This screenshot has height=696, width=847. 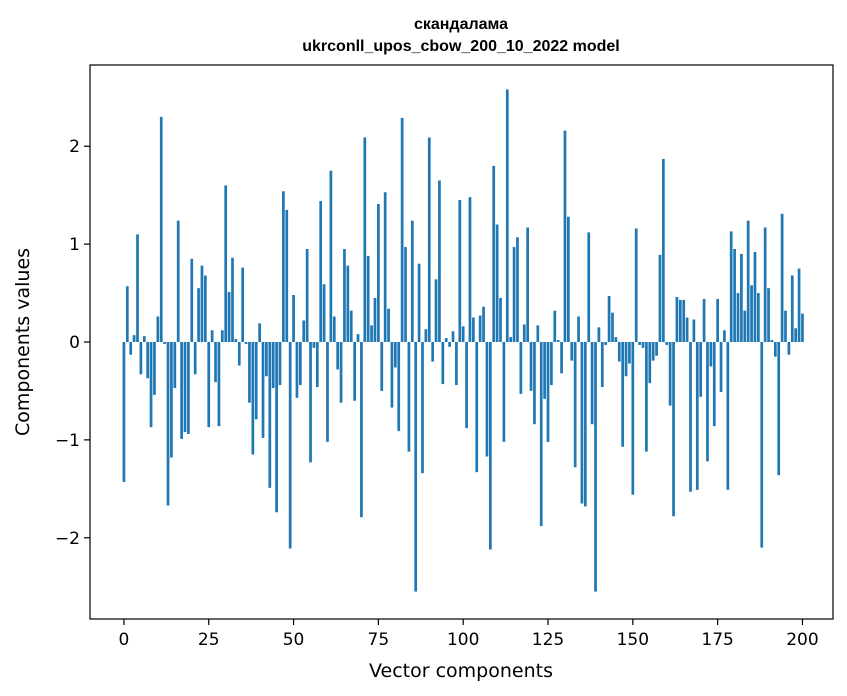 I want to click on x-axis-ticks: 0 25 50 75 100 125 150 175 200, so click(x=469, y=634).